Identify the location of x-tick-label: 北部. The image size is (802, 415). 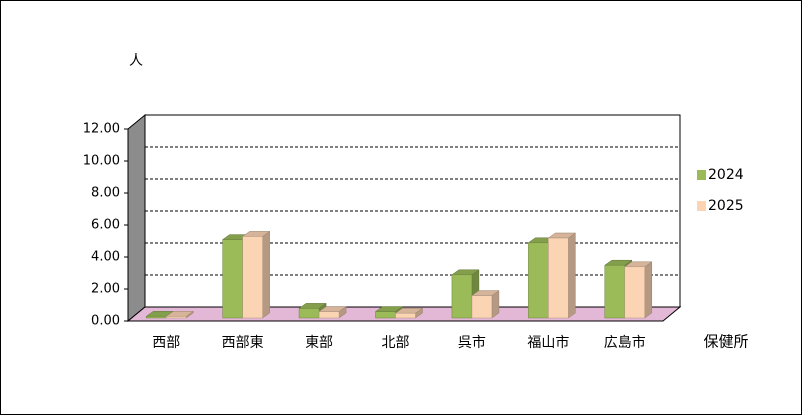
(396, 343).